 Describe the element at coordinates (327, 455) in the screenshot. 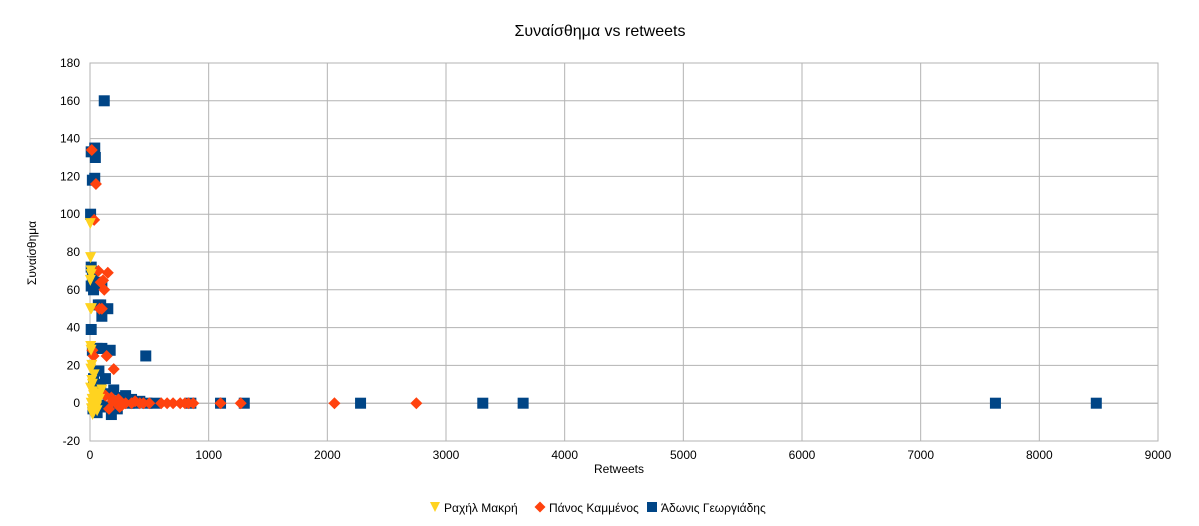

I see `x-tick-label: 2000` at that location.